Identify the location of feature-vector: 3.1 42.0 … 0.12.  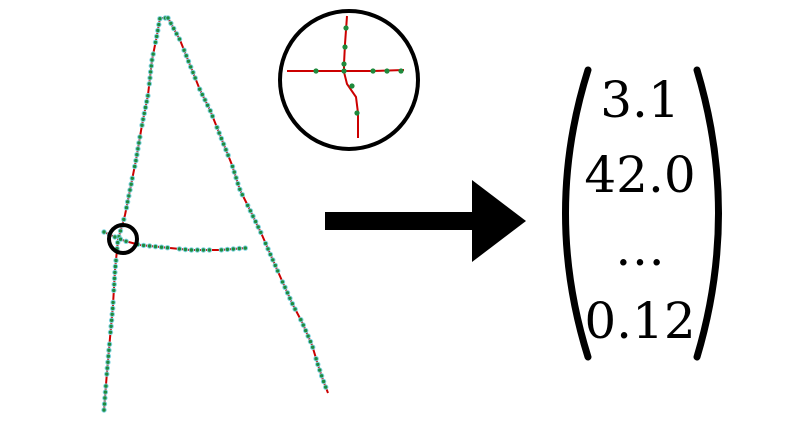
(642, 213).